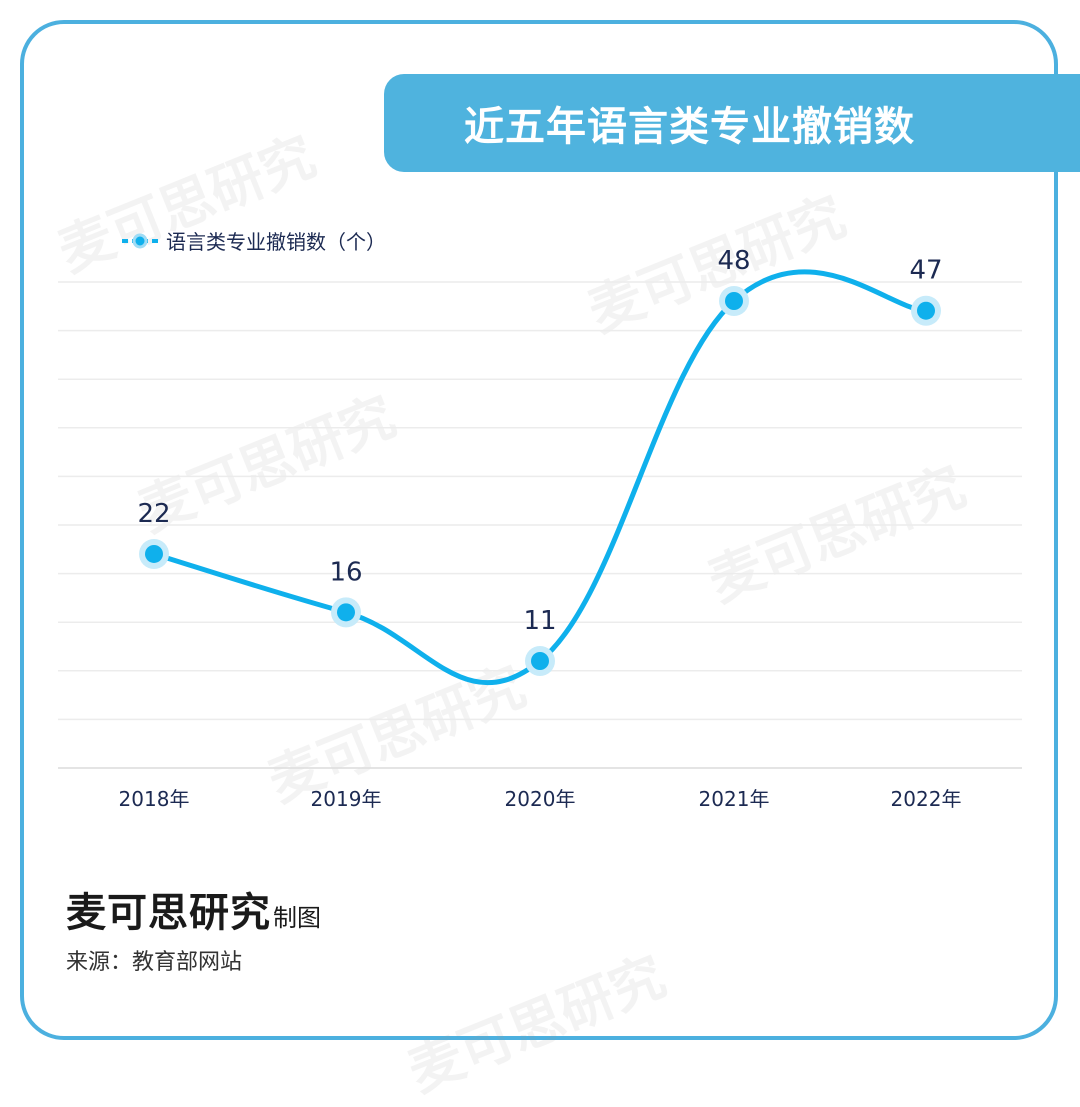  Describe the element at coordinates (154, 962) in the screenshot. I see `source-note: 来源：教育部网站` at that location.